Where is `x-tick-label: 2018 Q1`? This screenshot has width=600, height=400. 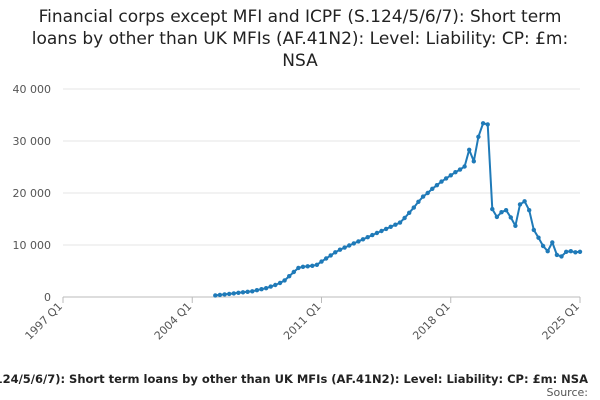 x-tick-label: 2018 Q1 is located at coordinates (431, 321).